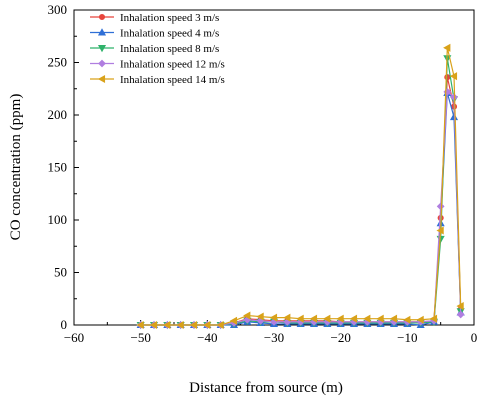 The height and width of the screenshot is (403, 480). I want to click on y-tick-label: 300, so click(58, 9).